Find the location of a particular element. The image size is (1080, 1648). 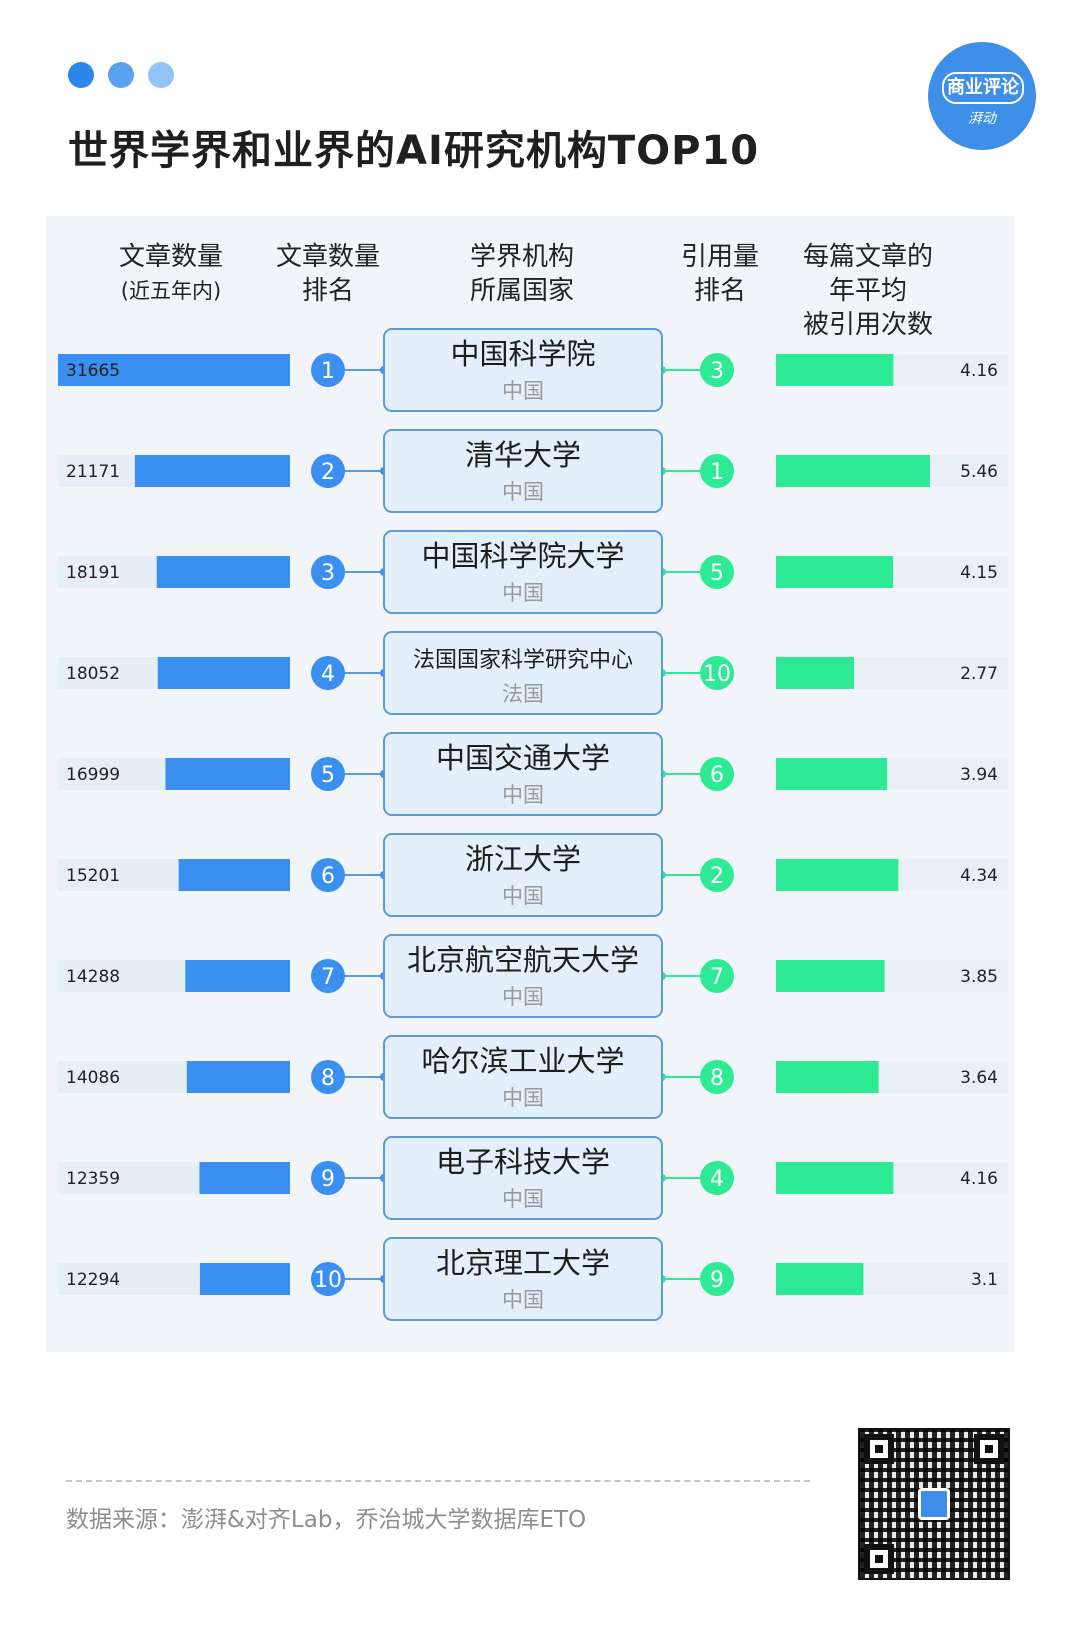

header-articles: 文章数量 (近五年内) is located at coordinates (171, 274).